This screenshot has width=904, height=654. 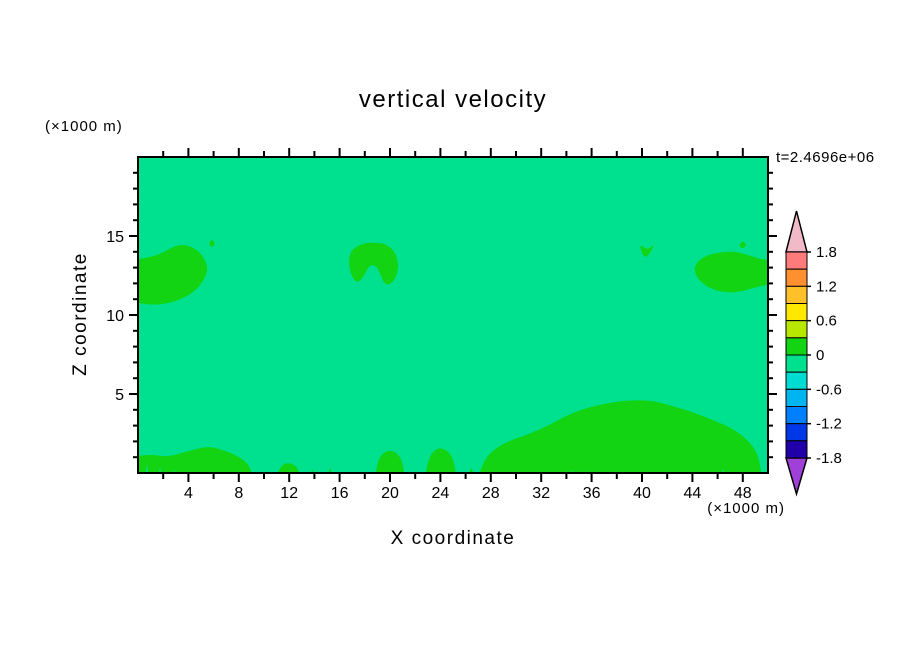 I want to click on x-tick-label: 8, so click(x=238, y=493).